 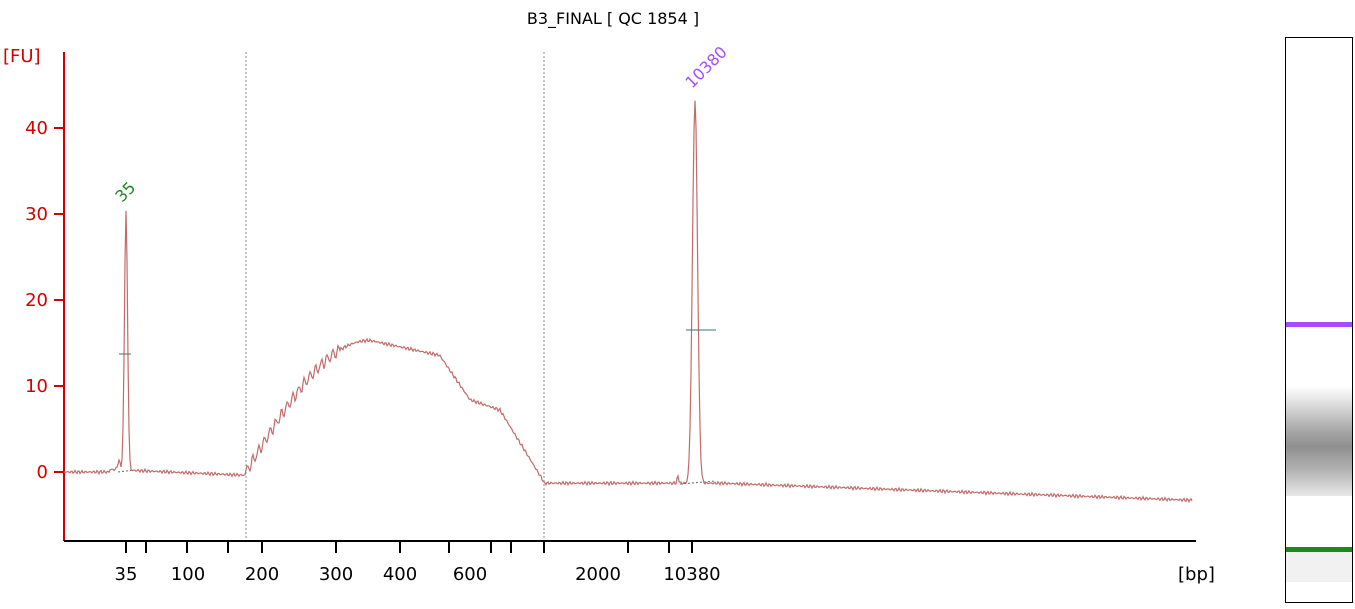 What do you see at coordinates (22, 56) in the screenshot?
I see `y-axis-label: [FU]` at bounding box center [22, 56].